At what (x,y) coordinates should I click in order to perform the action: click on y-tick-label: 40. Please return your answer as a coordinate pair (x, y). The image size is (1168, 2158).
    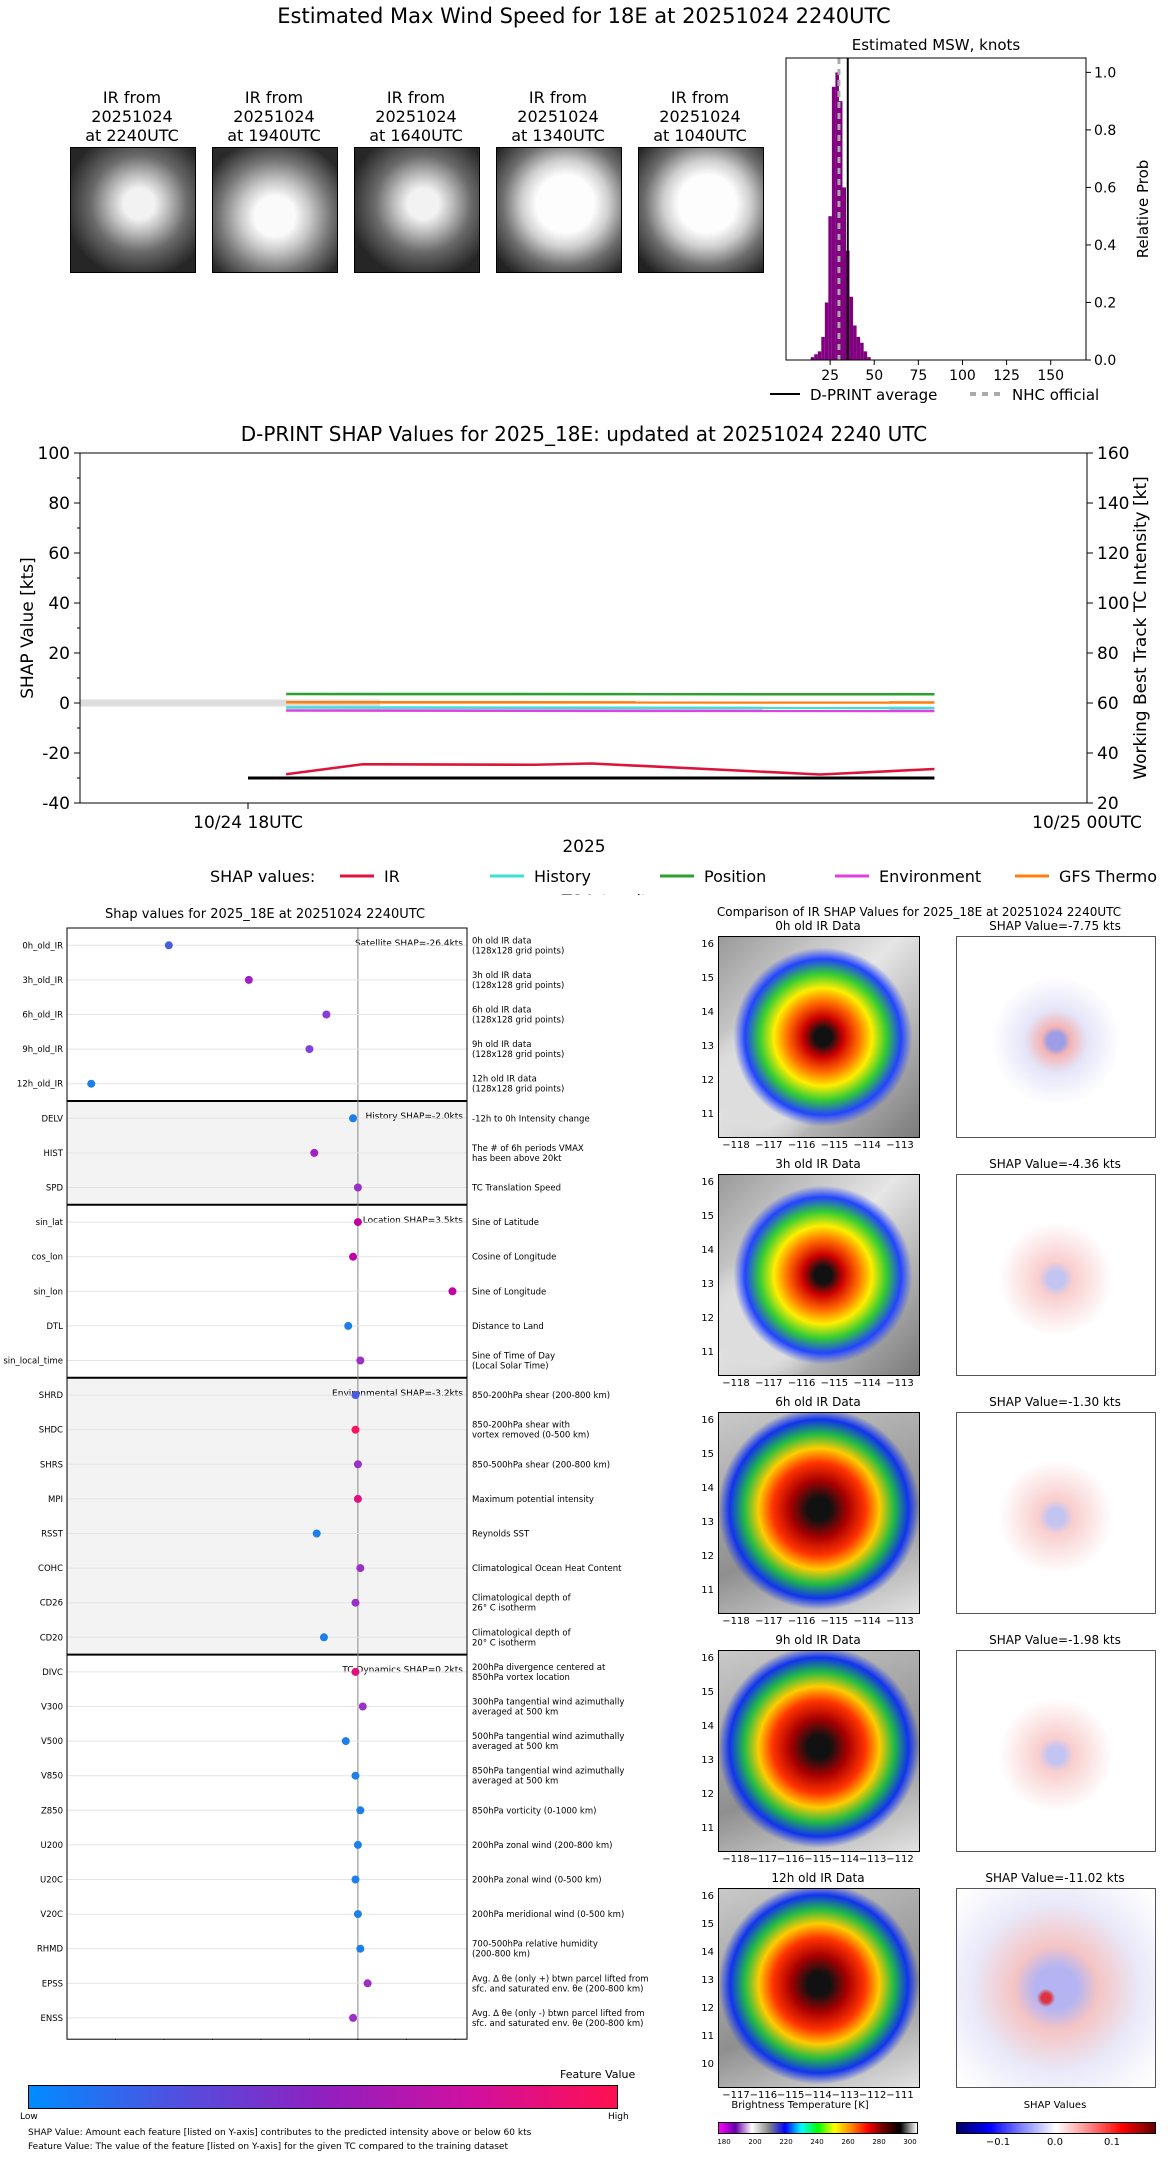
    Looking at the image, I should click on (59, 604).